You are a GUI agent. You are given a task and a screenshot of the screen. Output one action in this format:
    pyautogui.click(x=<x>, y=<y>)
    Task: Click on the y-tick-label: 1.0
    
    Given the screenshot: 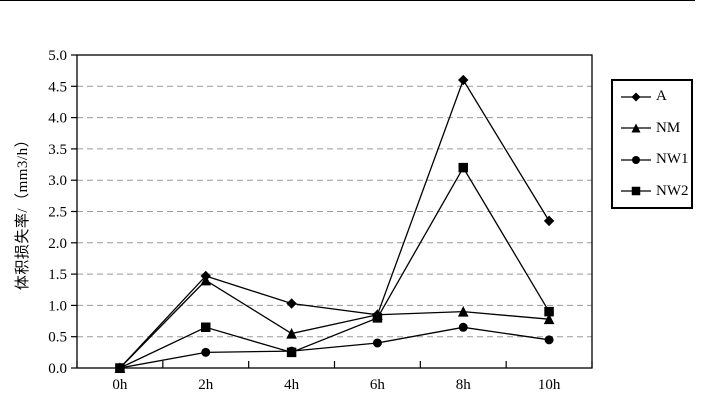 What is the action you would take?
    pyautogui.click(x=57, y=306)
    